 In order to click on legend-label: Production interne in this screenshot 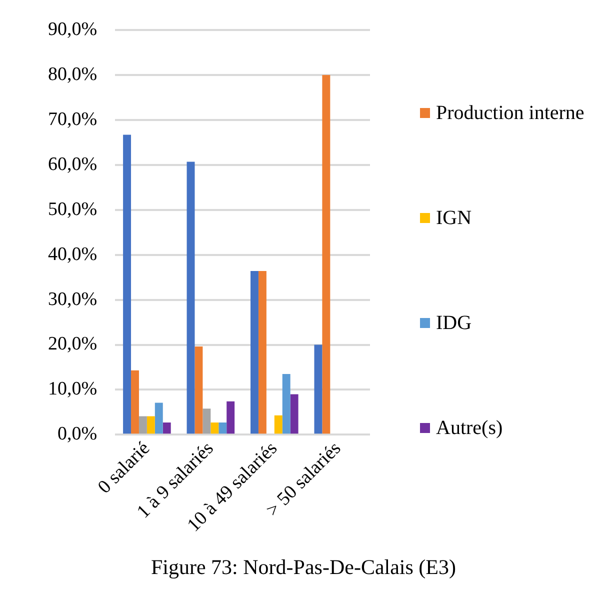, I will do `click(510, 112)`.